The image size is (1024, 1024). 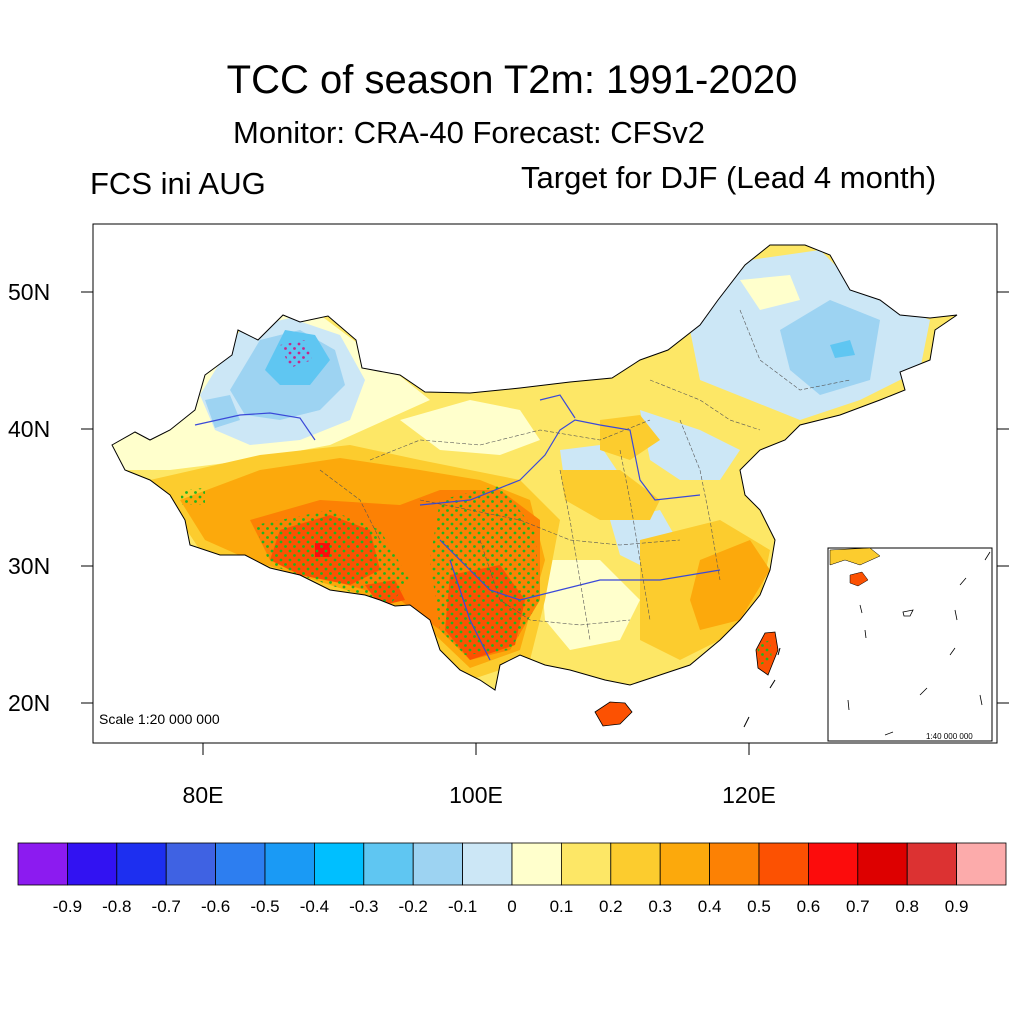 I want to click on chart-title: TCC of season T2m: 1991-2020, so click(x=512, y=80).